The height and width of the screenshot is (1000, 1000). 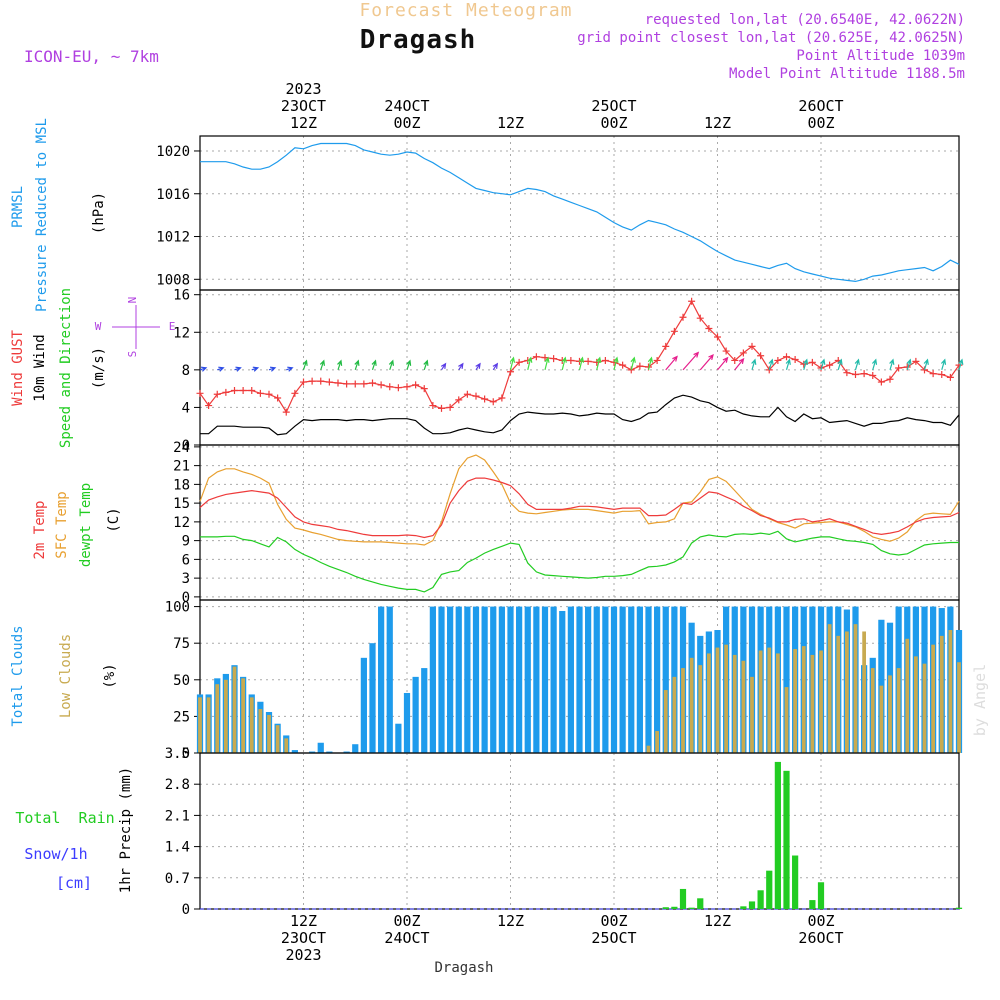 I want to click on time-label-bottom: 00Z, so click(x=613, y=921).